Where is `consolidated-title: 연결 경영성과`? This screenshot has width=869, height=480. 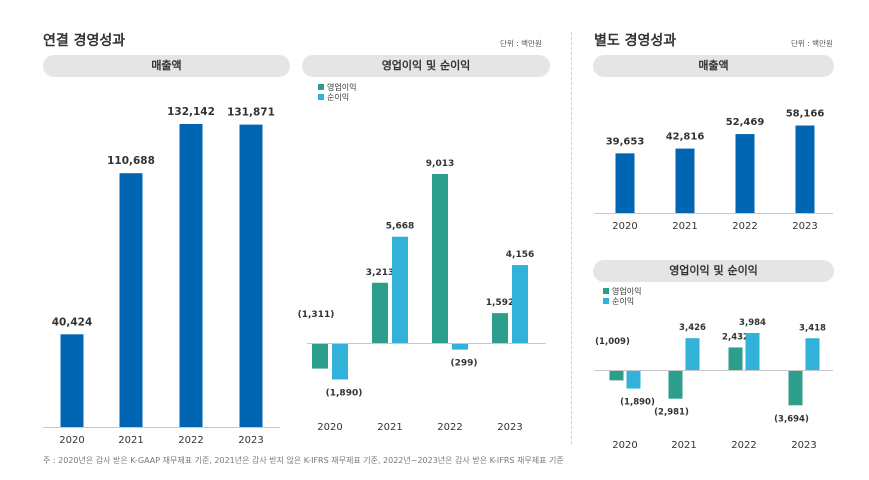 consolidated-title: 연결 경영성과 is located at coordinates (84, 41).